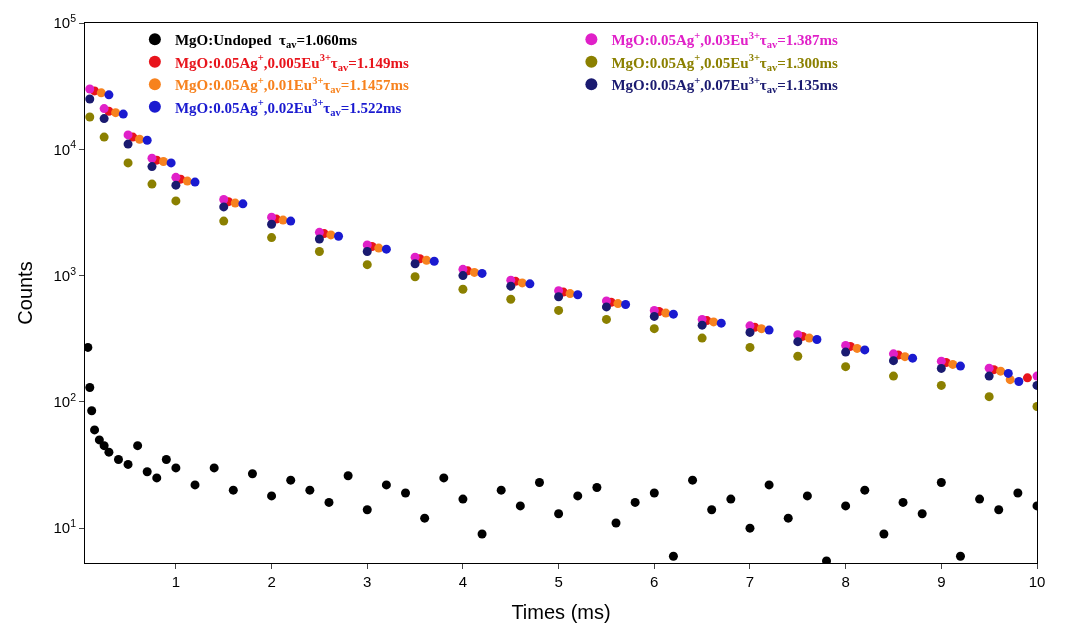  What do you see at coordinates (845, 581) in the screenshot?
I see `x-tick-label: 8` at bounding box center [845, 581].